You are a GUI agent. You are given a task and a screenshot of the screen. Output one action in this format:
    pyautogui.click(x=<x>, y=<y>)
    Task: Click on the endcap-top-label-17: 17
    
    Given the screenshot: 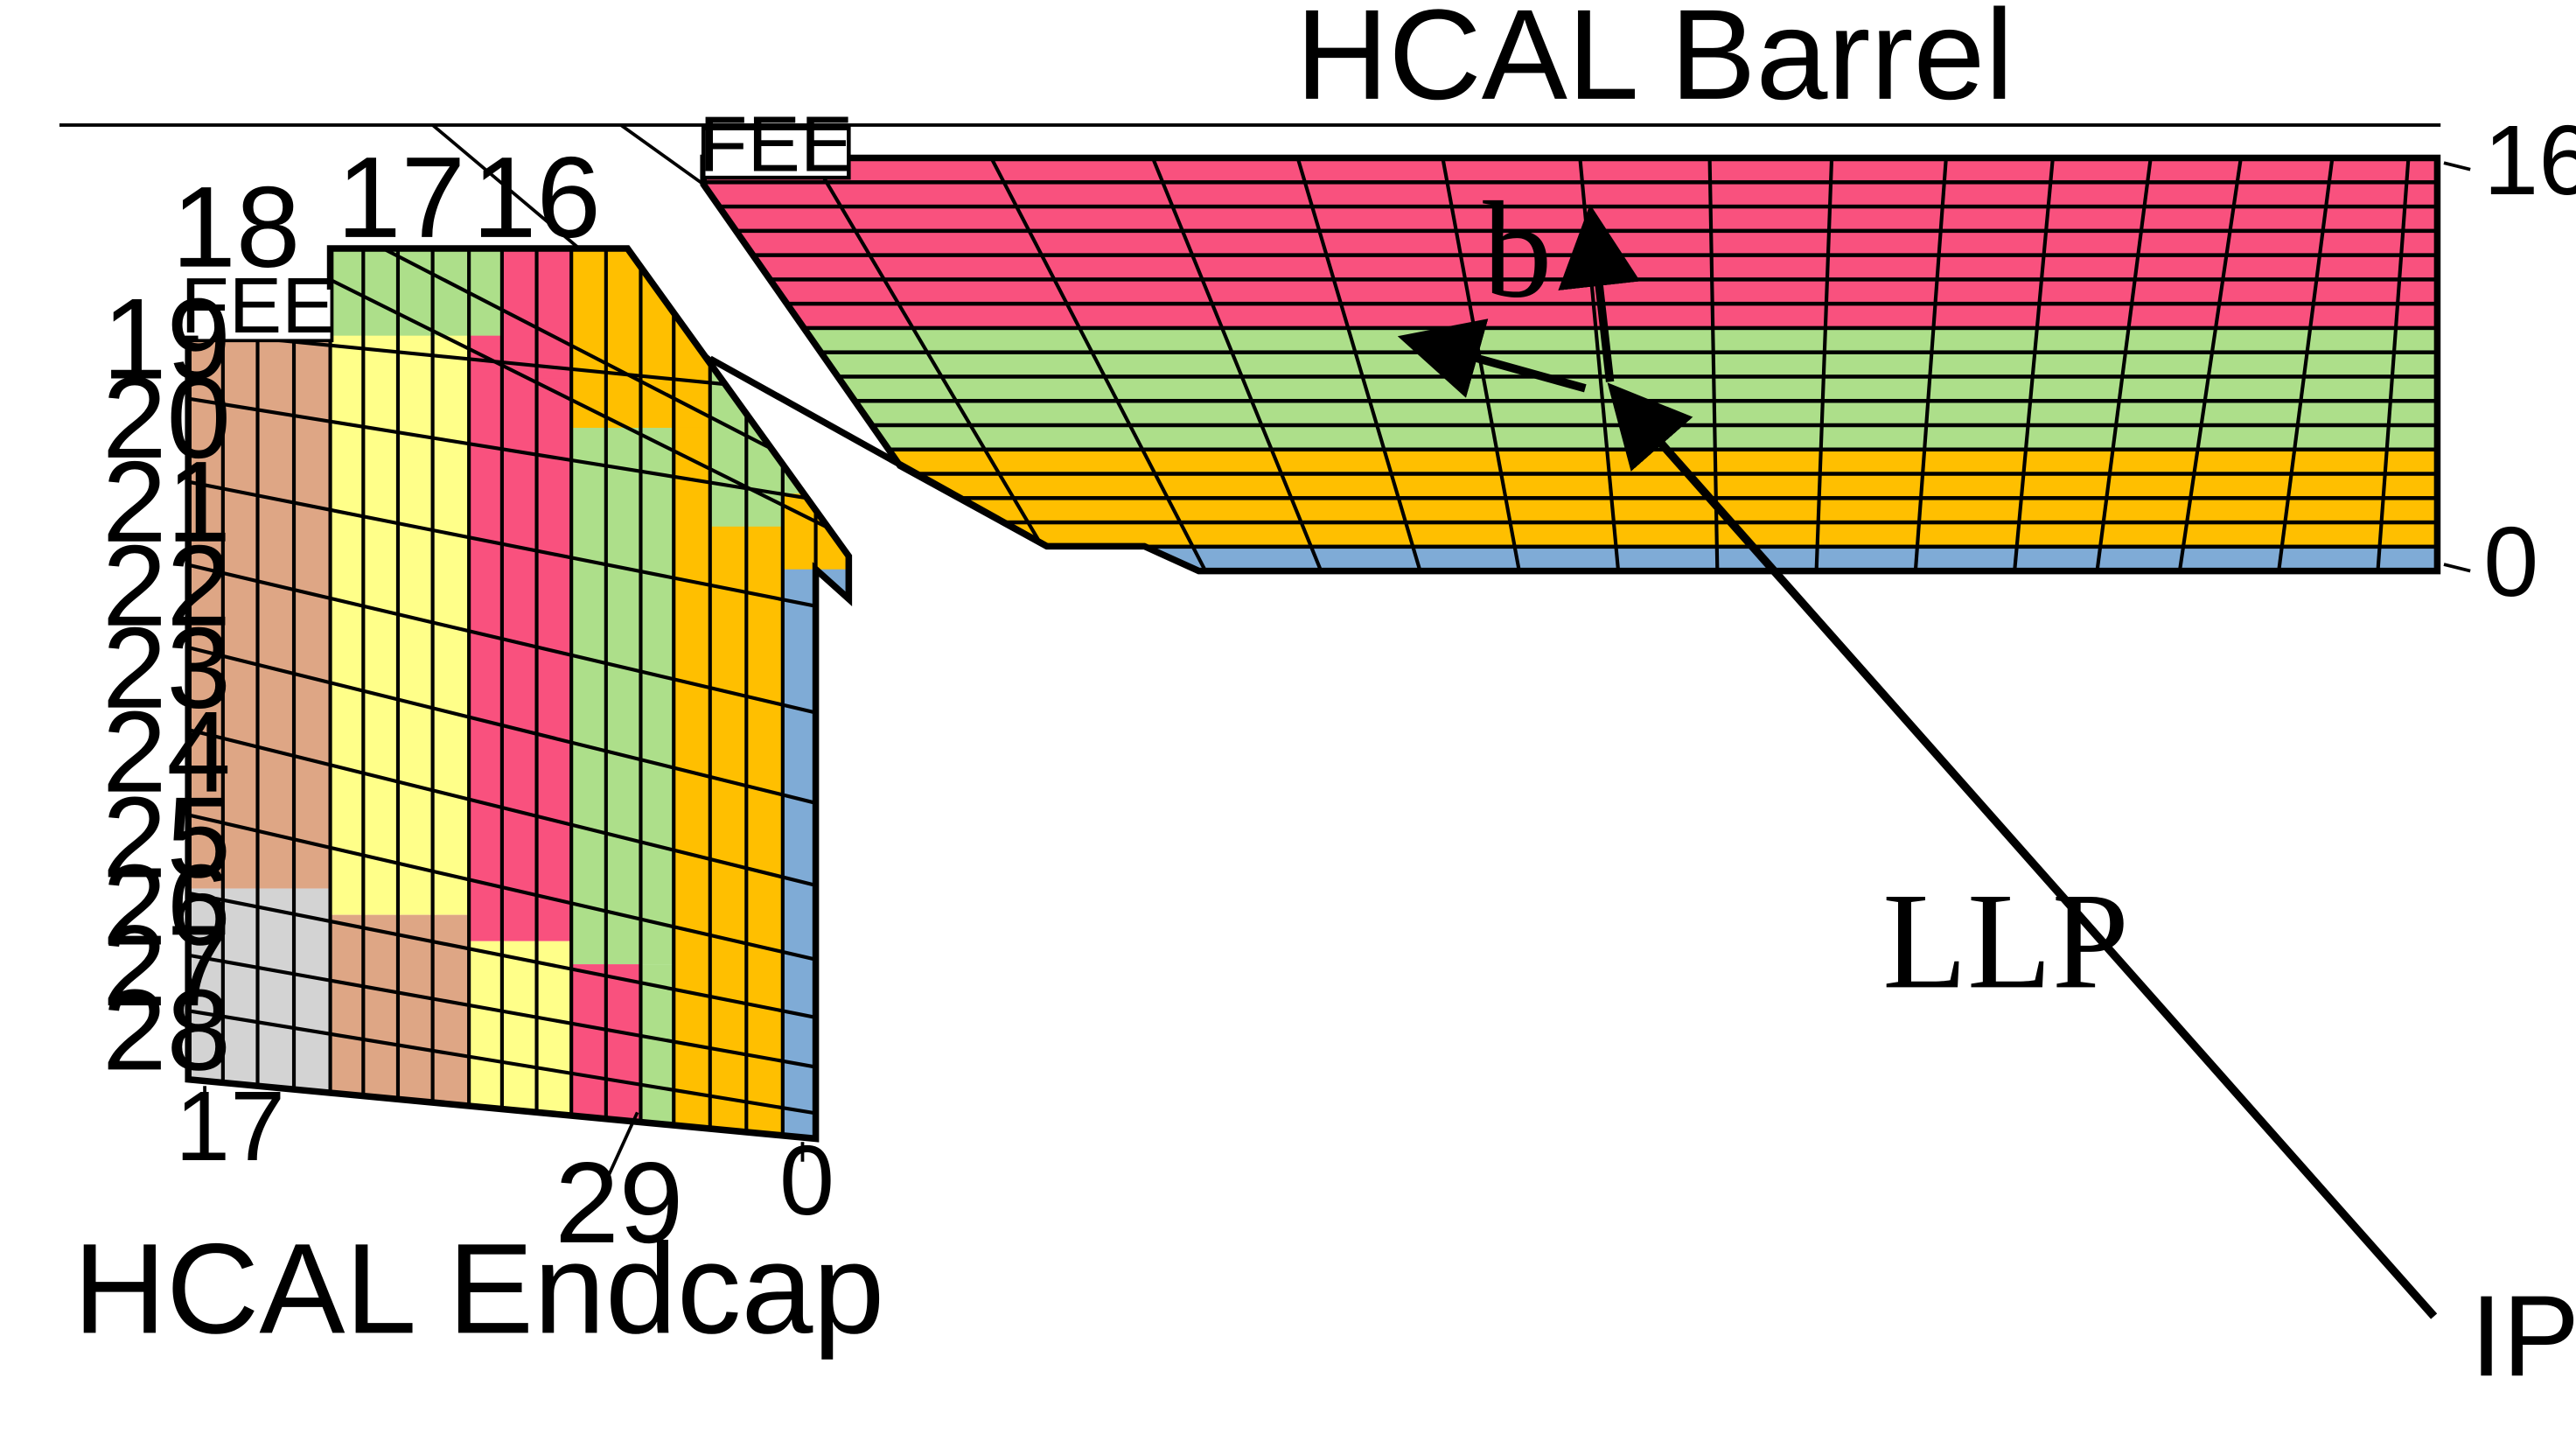 What is the action you would take?
    pyautogui.click(x=401, y=197)
    